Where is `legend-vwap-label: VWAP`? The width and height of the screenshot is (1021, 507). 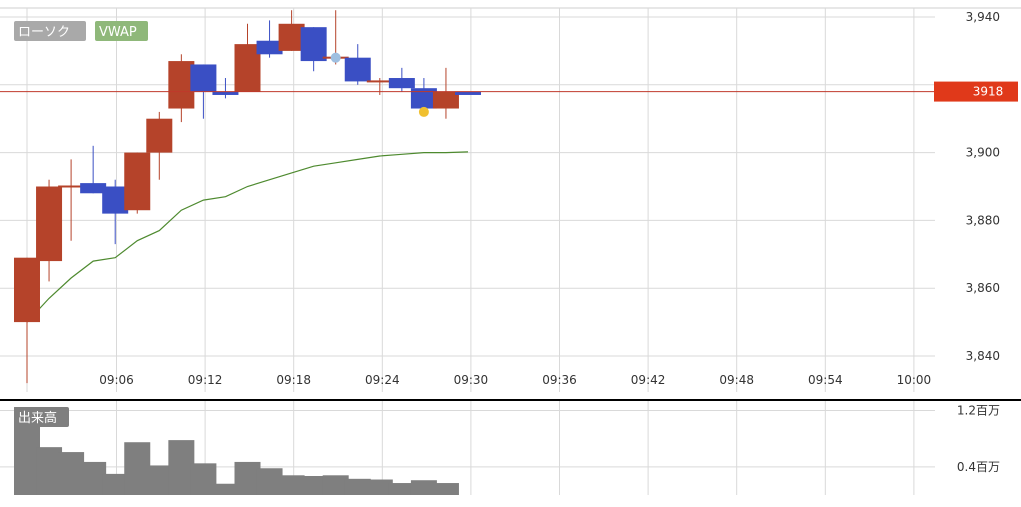 legend-vwap-label: VWAP is located at coordinates (118, 32).